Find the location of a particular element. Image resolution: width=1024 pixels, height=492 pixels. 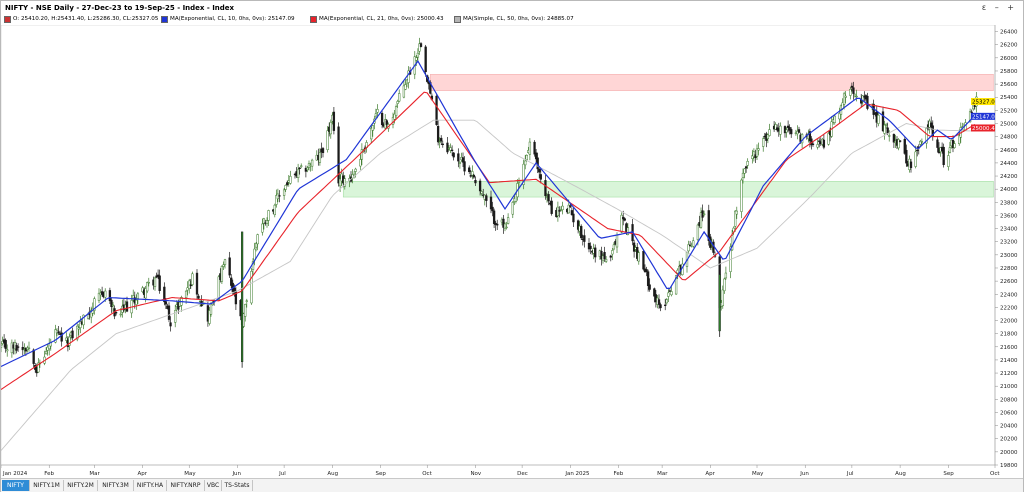

price-tick-label: 21600 is located at coordinates (1009, 348).